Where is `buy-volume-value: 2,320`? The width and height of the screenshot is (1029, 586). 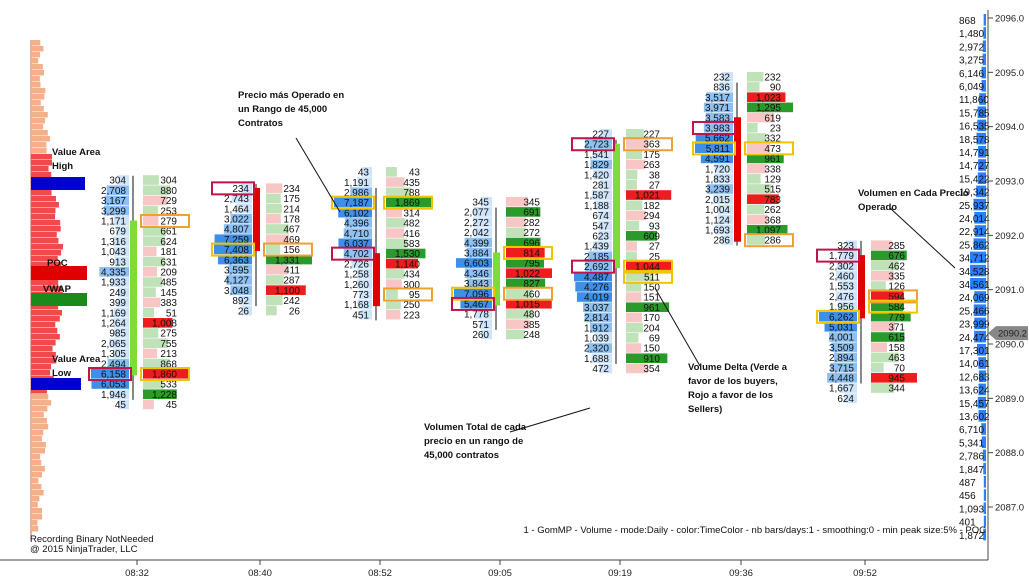 buy-volume-value: 2,320 is located at coordinates (596, 349).